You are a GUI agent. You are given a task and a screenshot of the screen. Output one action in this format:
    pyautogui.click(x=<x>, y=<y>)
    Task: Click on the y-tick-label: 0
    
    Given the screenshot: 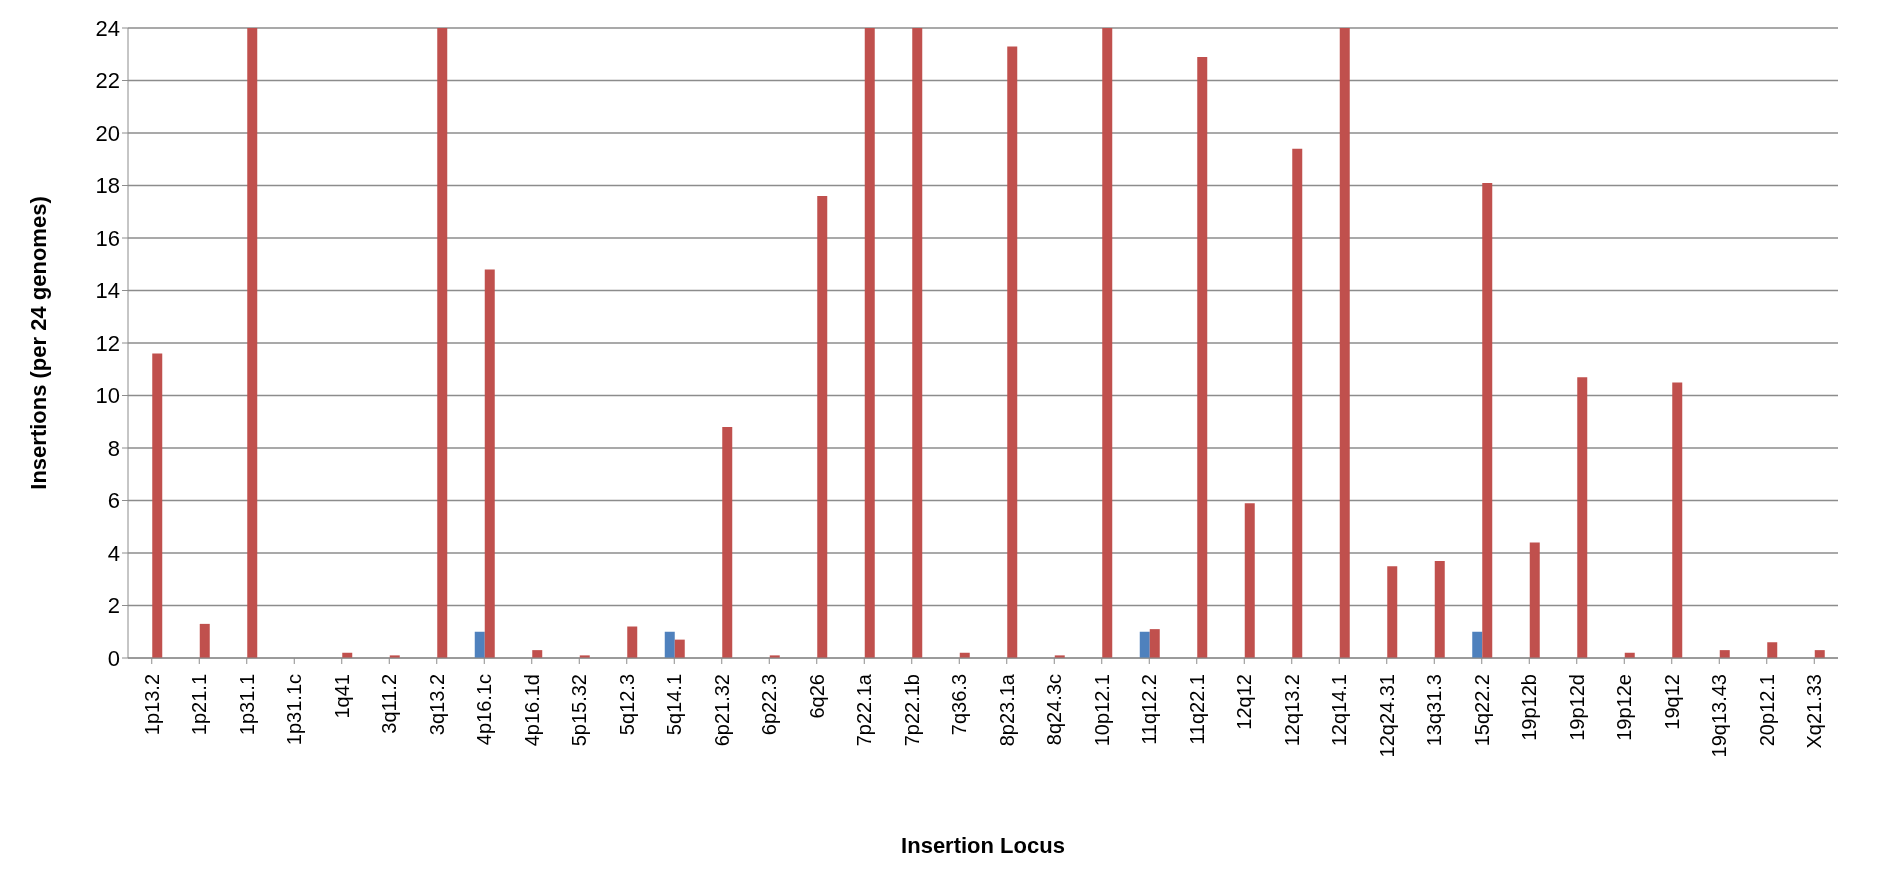 What is the action you would take?
    pyautogui.click(x=113, y=658)
    